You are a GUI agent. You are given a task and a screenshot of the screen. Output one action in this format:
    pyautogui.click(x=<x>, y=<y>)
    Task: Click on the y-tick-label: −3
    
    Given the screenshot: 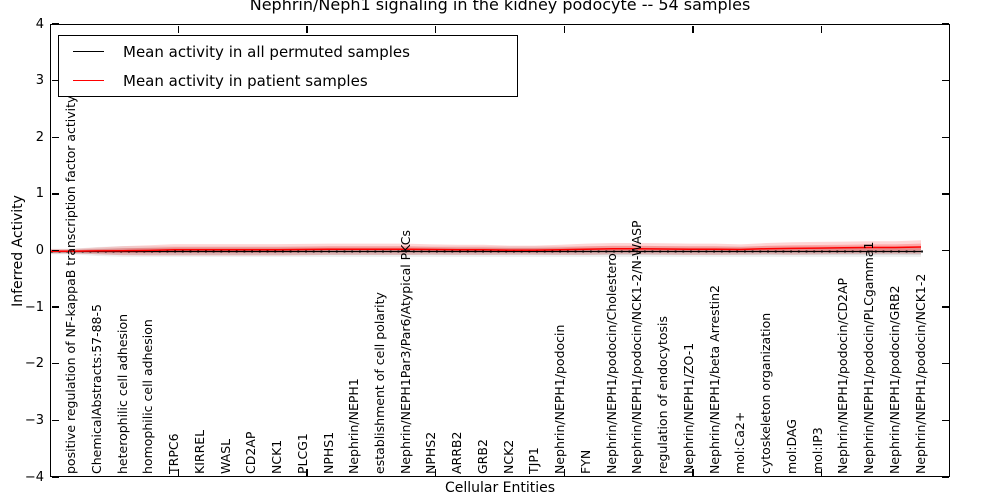 What is the action you would take?
    pyautogui.click(x=34, y=420)
    